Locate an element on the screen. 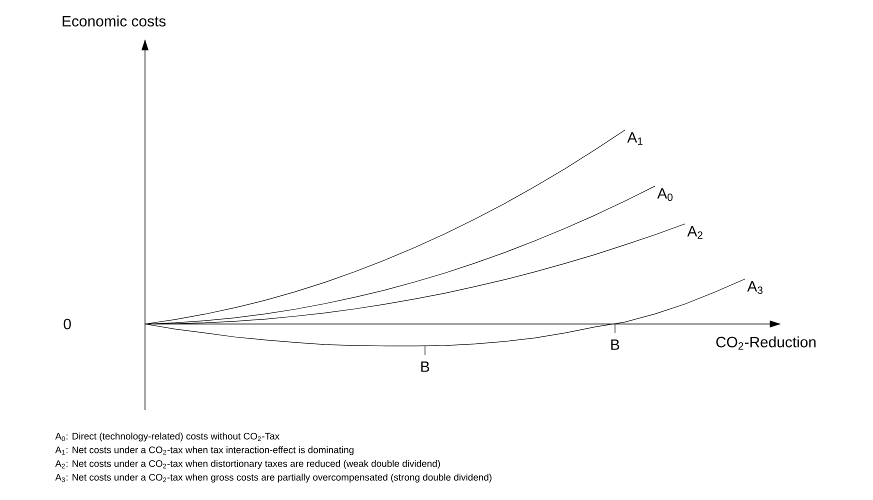 The width and height of the screenshot is (873, 500). text: B is located at coordinates (425, 367).